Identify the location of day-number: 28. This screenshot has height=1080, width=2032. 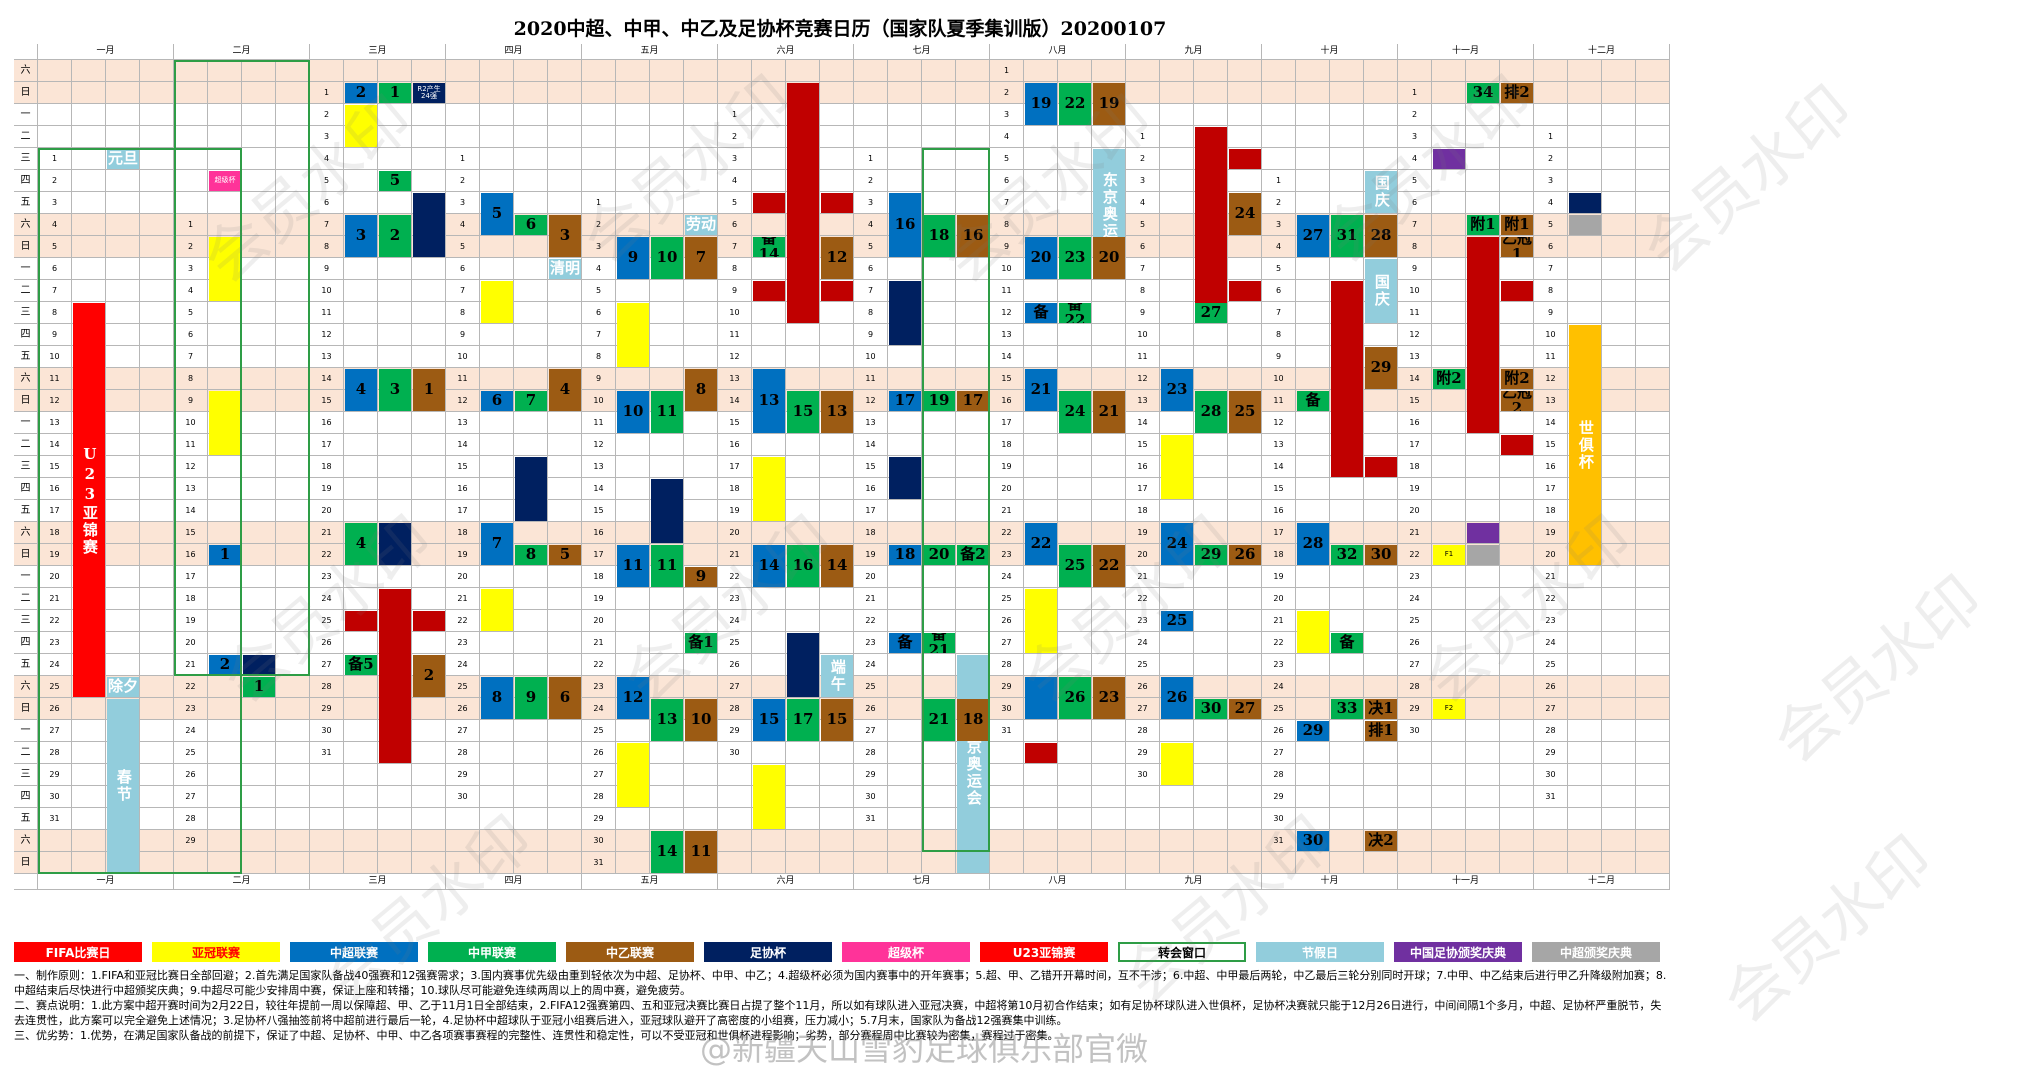
(735, 709).